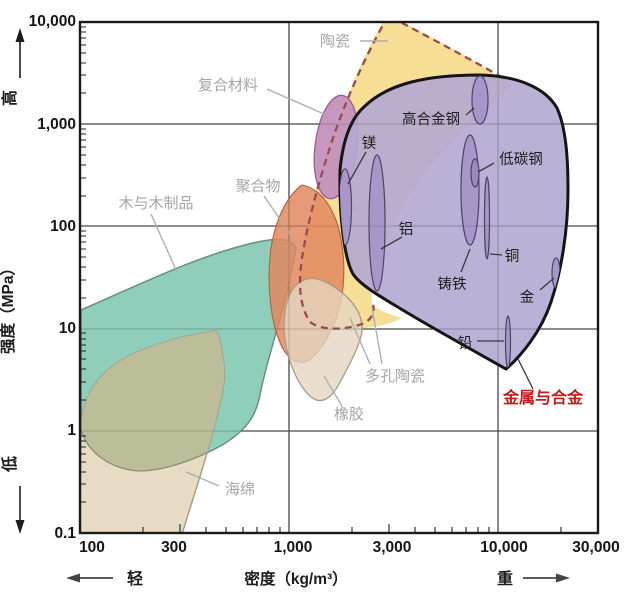 This screenshot has width=640, height=613. Describe the element at coordinates (228, 85) in the screenshot. I see `label-composites: 复合材料` at that location.